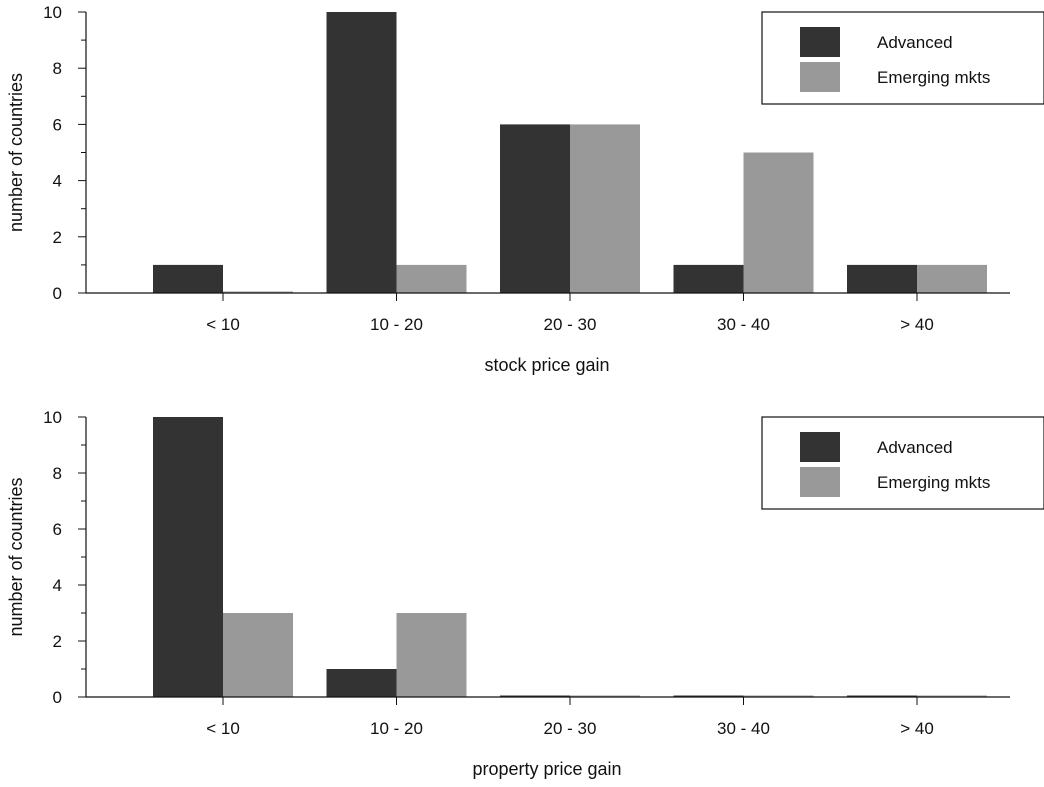 Image resolution: width=1044 pixels, height=787 pixels. Describe the element at coordinates (546, 365) in the screenshot. I see `x-axis-label: stock price gain` at that location.